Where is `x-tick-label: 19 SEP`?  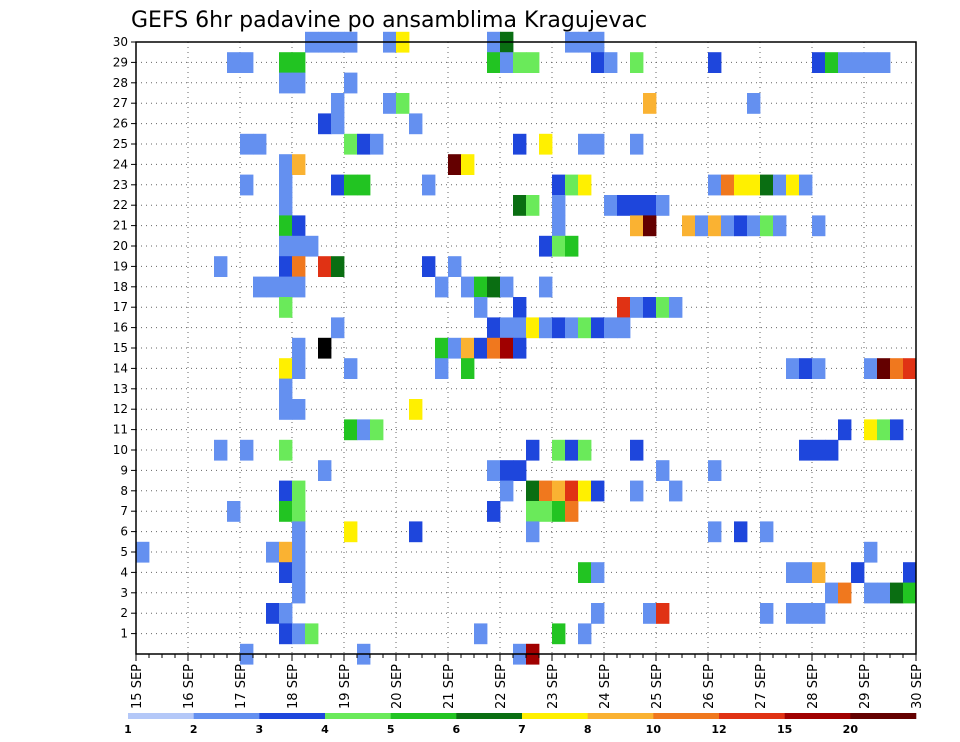 x-tick-label: 19 SEP is located at coordinates (345, 686).